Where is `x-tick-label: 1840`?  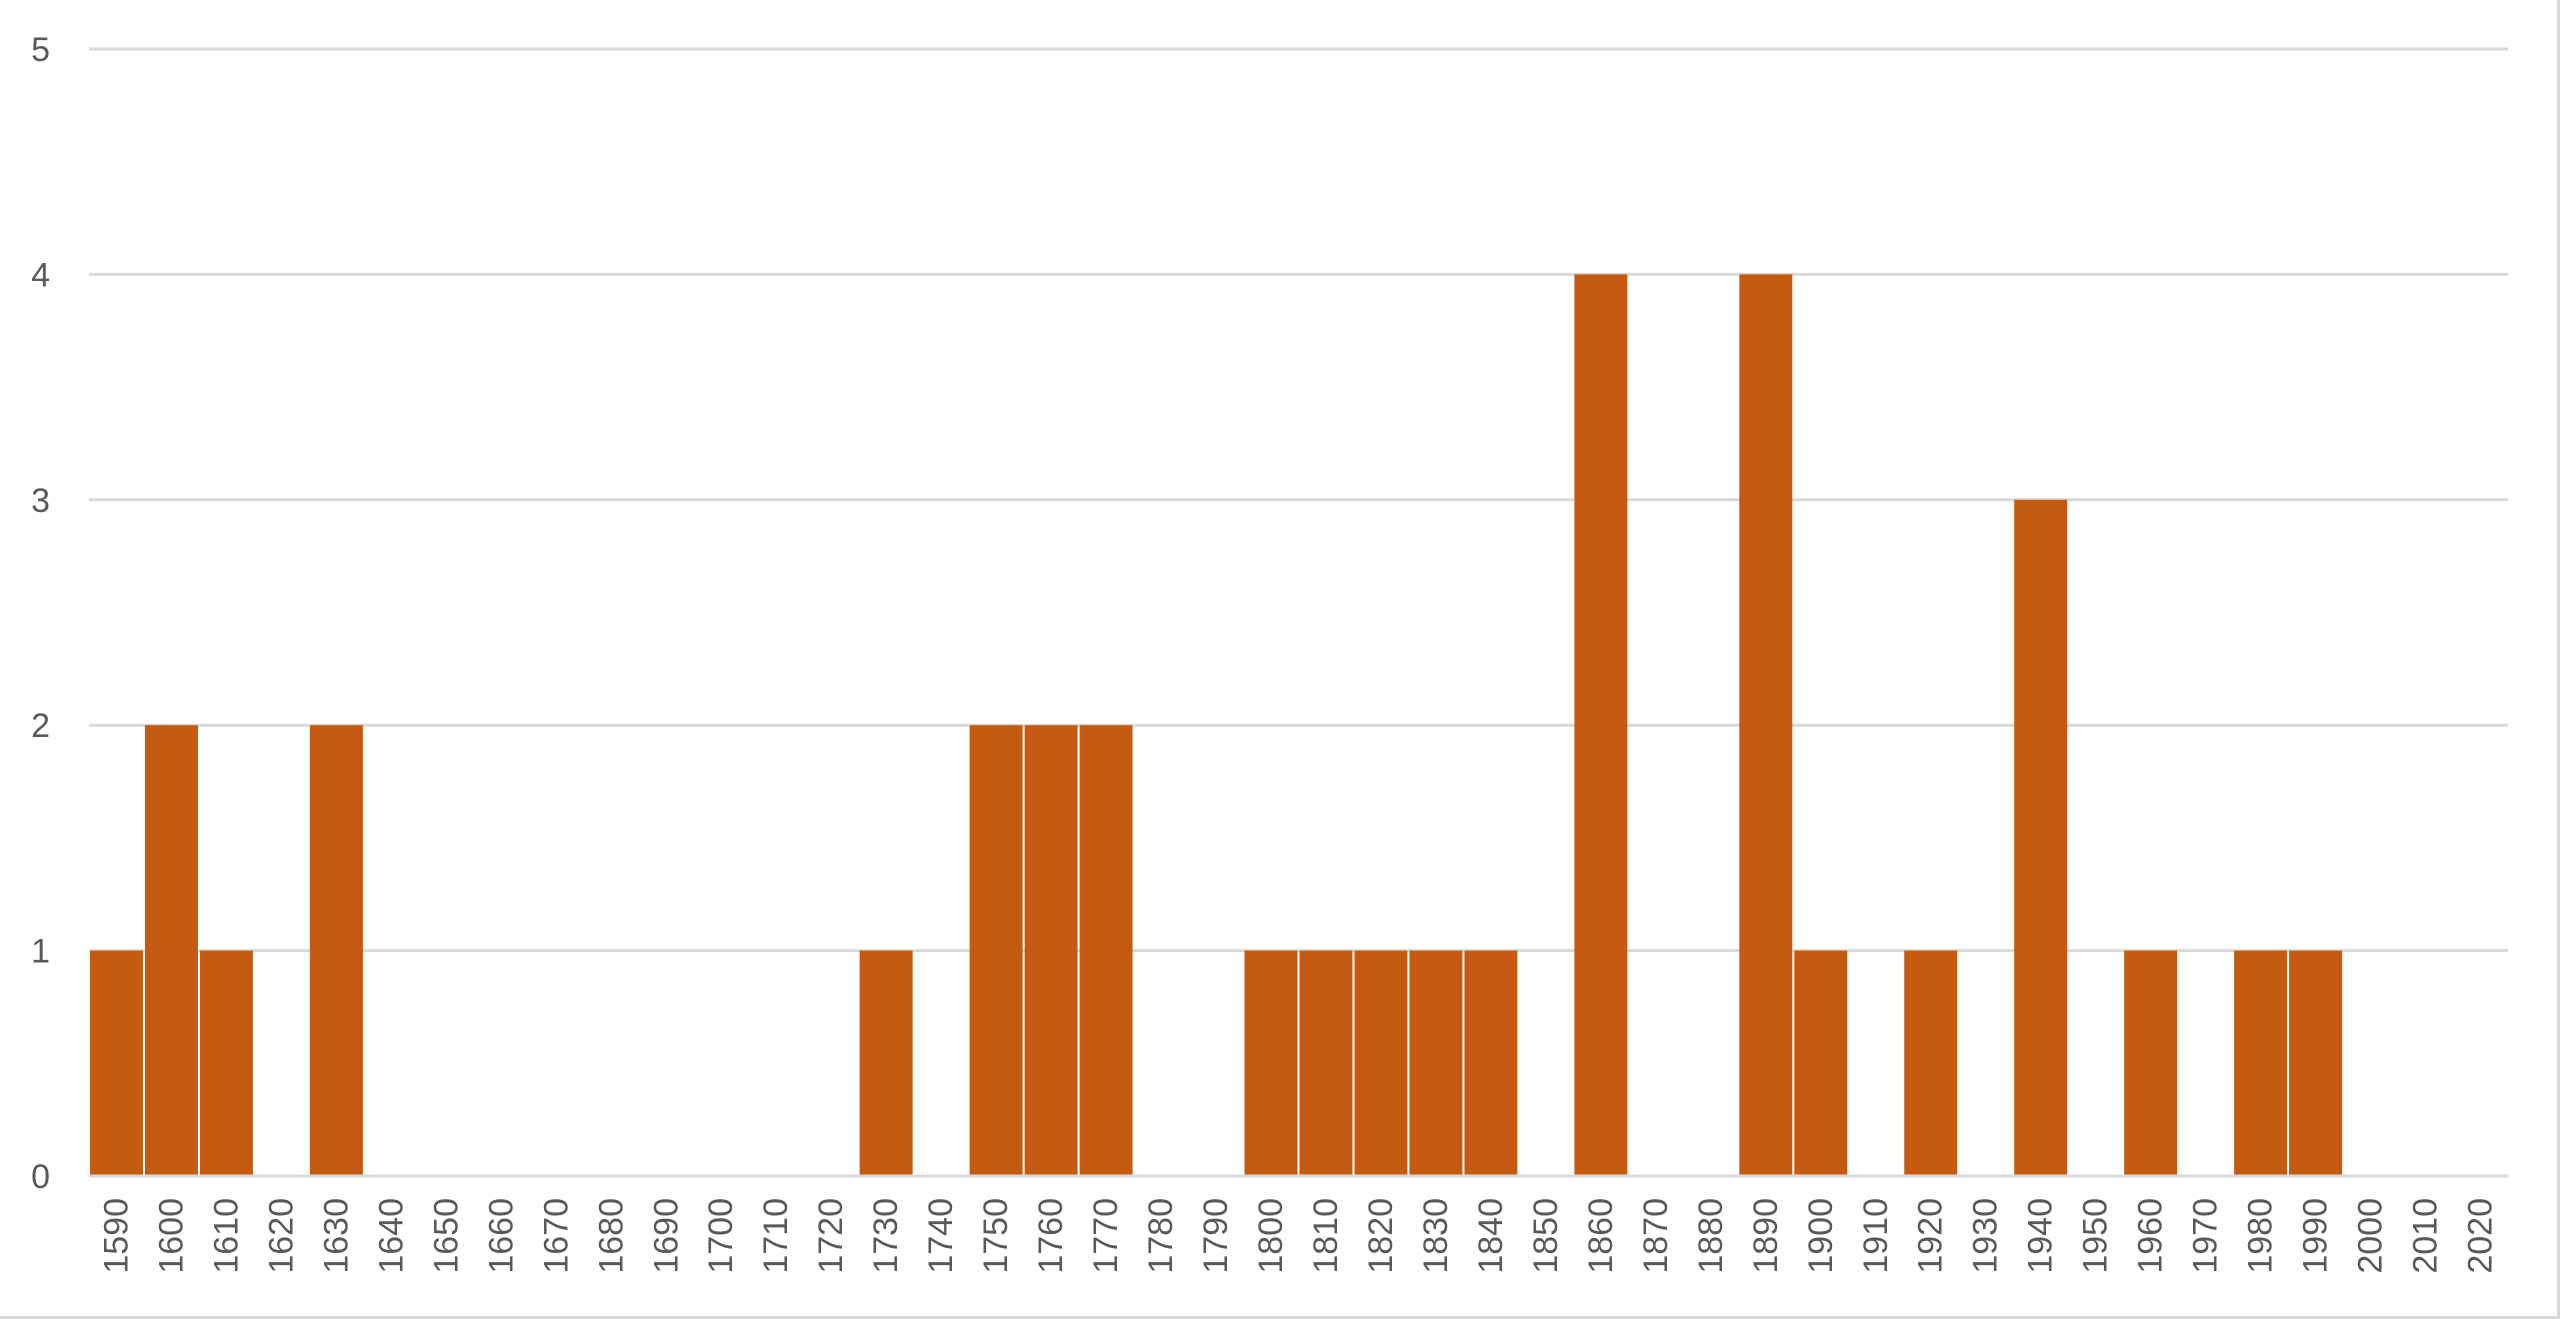
x-tick-label: 1840 is located at coordinates (1491, 1236).